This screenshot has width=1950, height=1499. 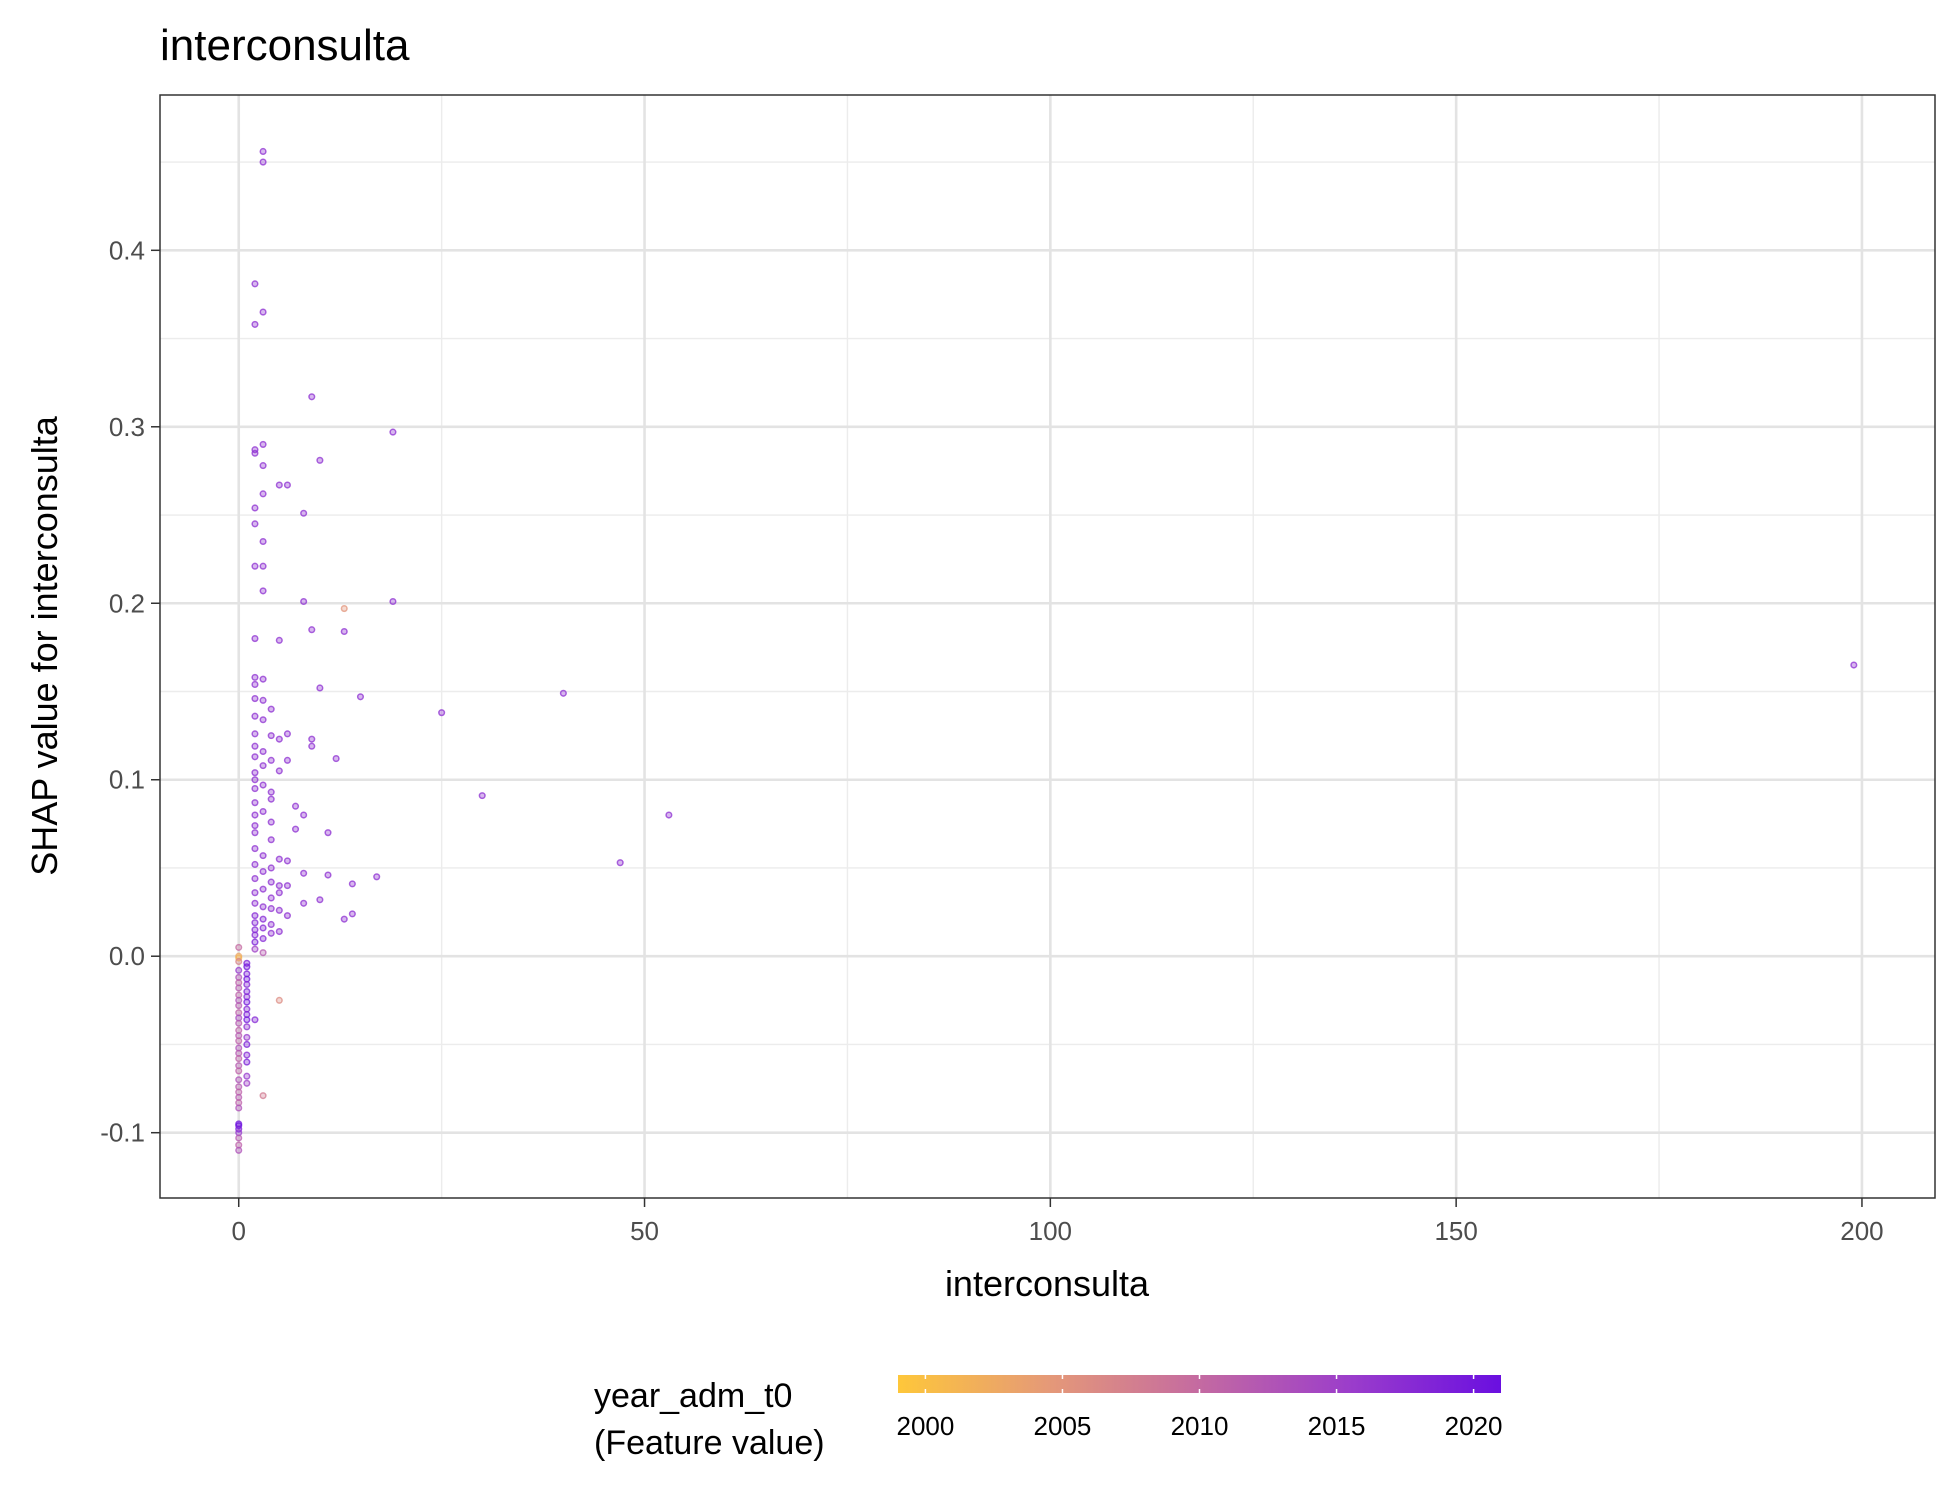 What do you see at coordinates (1861, 1231) in the screenshot?
I see `x-tick-label: 200` at bounding box center [1861, 1231].